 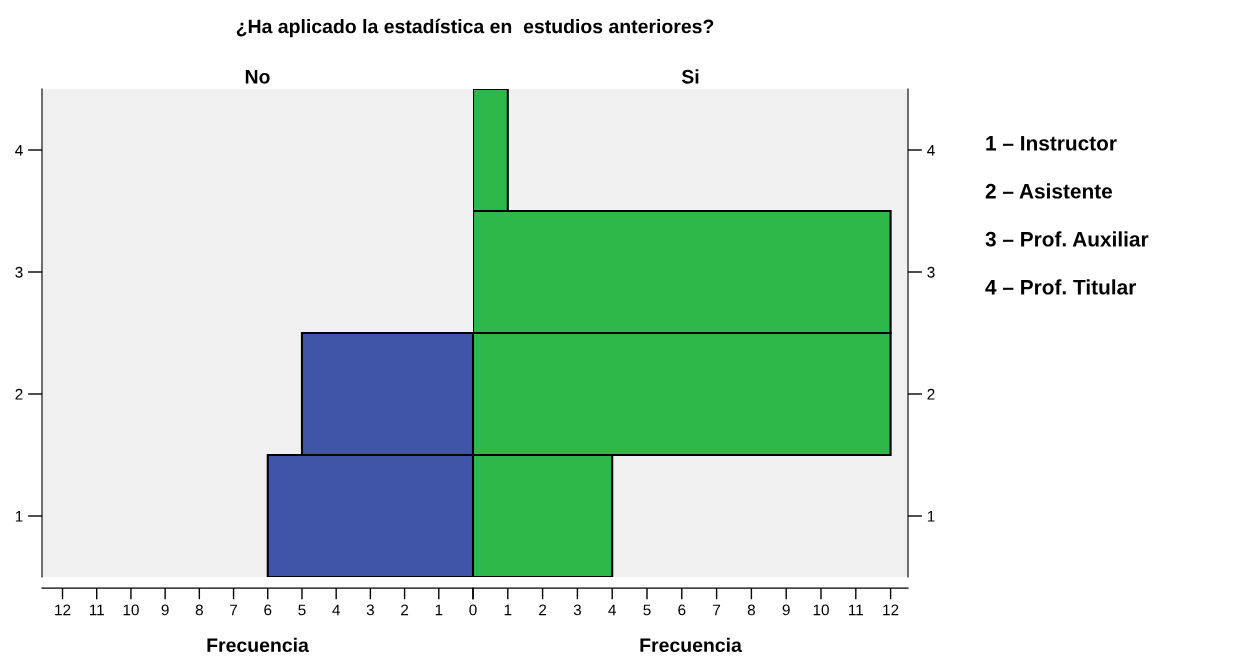 What do you see at coordinates (1060, 287) in the screenshot?
I see `text: 4 – Prof. Titular` at bounding box center [1060, 287].